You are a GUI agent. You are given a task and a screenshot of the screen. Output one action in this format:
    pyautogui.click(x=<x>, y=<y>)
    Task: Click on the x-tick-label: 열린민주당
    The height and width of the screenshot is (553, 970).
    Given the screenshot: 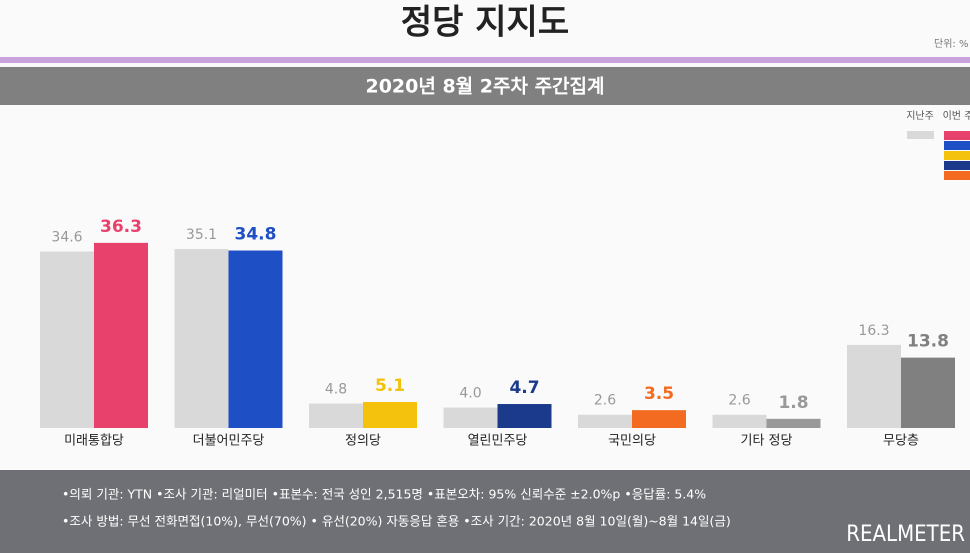 What is the action you would take?
    pyautogui.click(x=498, y=441)
    